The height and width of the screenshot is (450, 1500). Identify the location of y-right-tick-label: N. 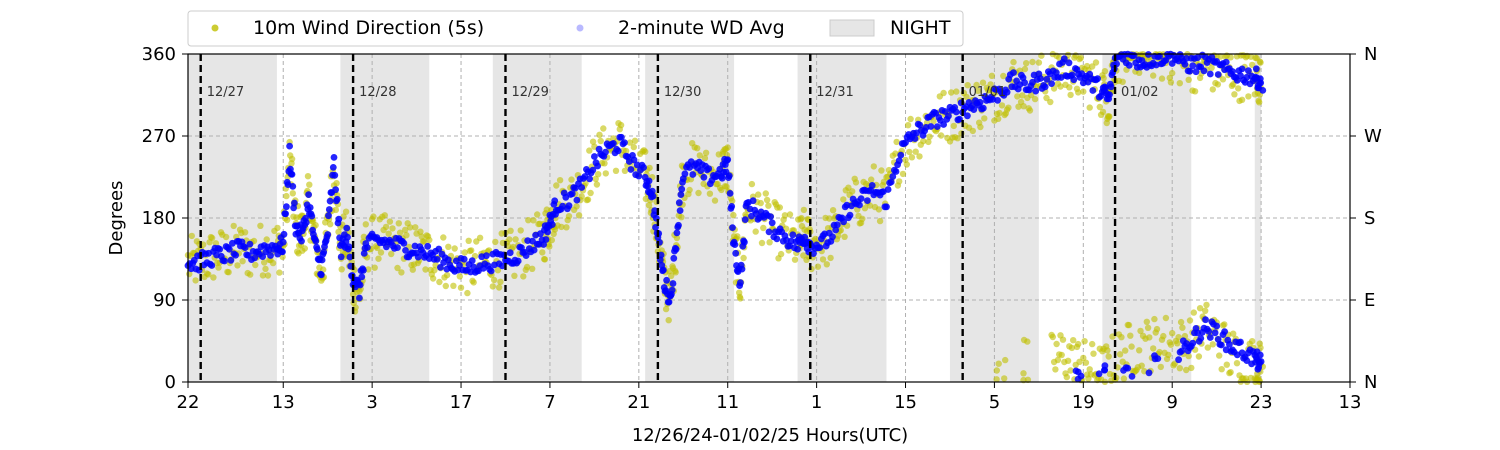
(1370, 54).